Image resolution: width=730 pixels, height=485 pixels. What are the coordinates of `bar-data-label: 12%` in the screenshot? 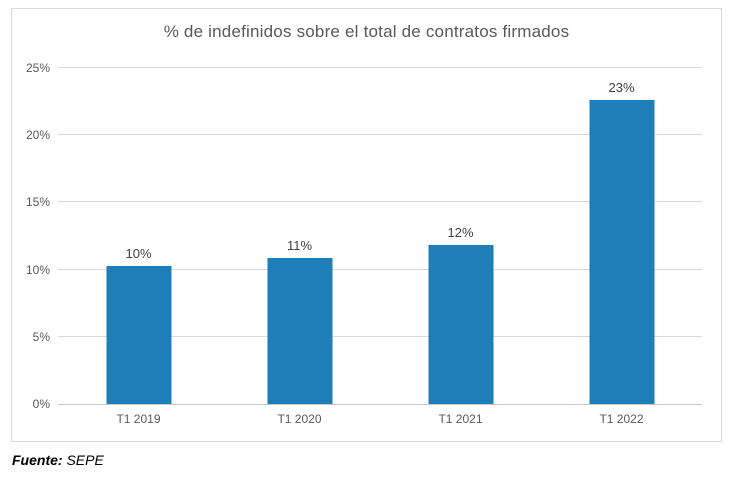 It's located at (460, 233).